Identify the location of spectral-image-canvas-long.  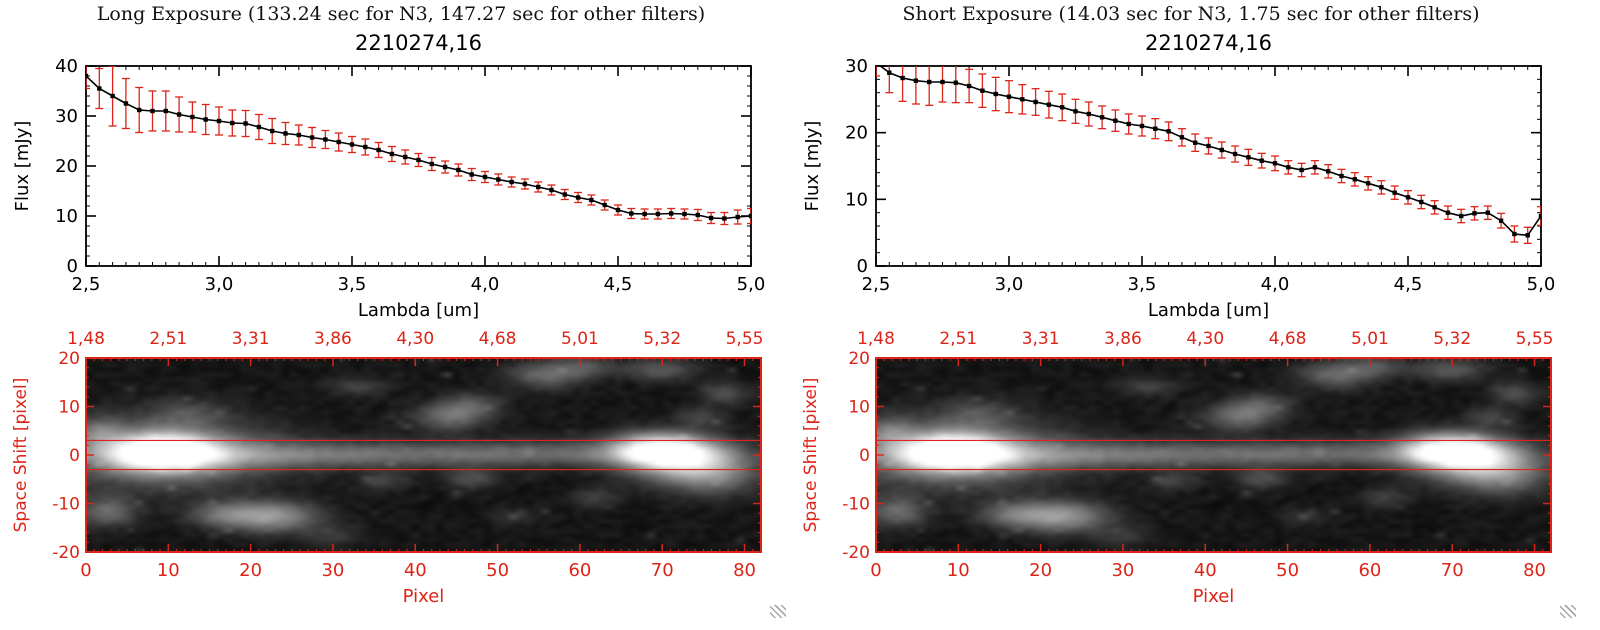
(423, 455).